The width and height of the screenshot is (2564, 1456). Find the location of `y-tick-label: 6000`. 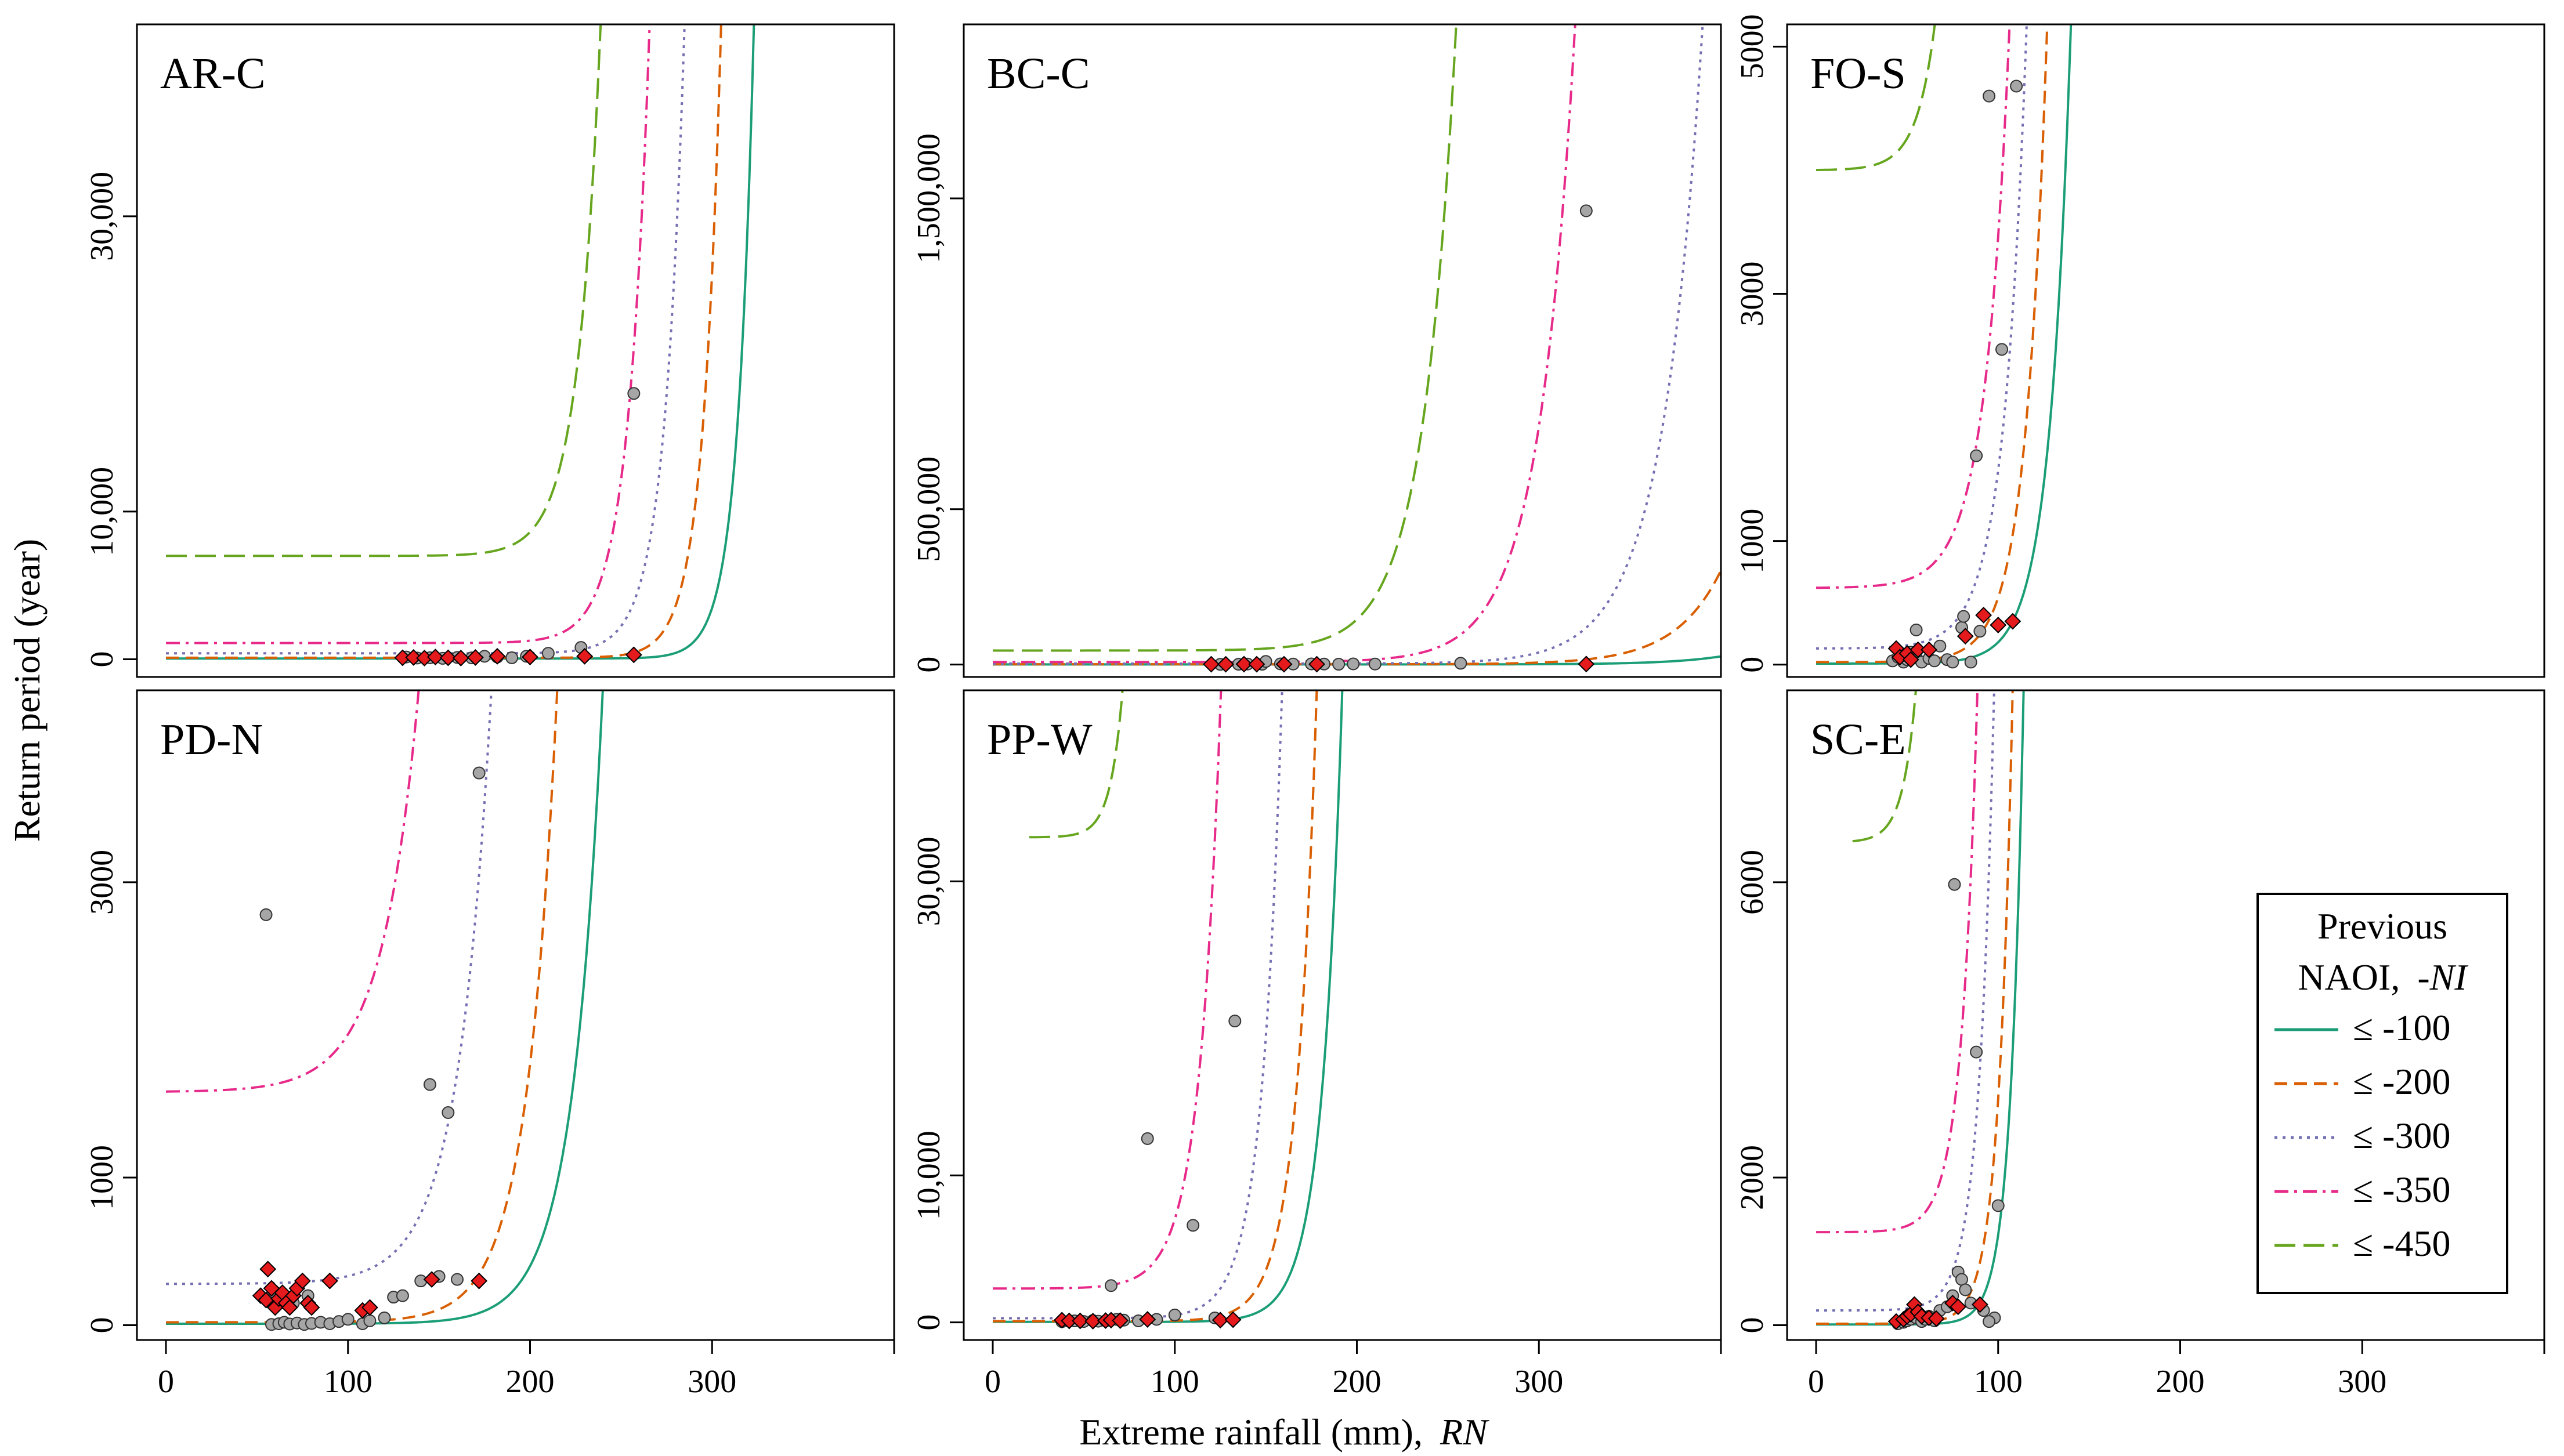

y-tick-label: 6000 is located at coordinates (1752, 882).